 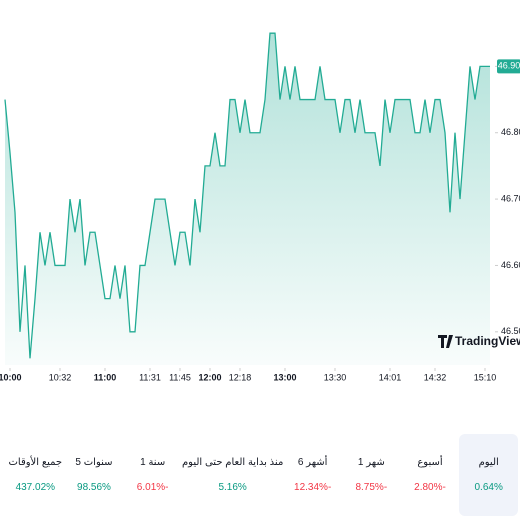 I want to click on period-change: -12.34%, so click(x=313, y=487).